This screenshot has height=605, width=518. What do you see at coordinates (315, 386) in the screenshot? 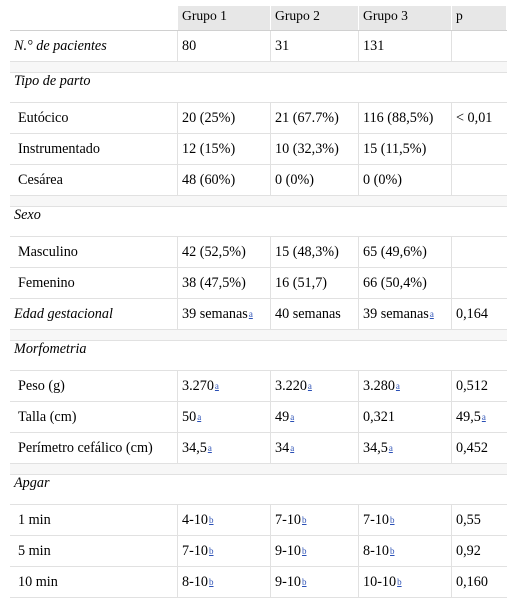
I see `cell-value: 3.220 a` at bounding box center [315, 386].